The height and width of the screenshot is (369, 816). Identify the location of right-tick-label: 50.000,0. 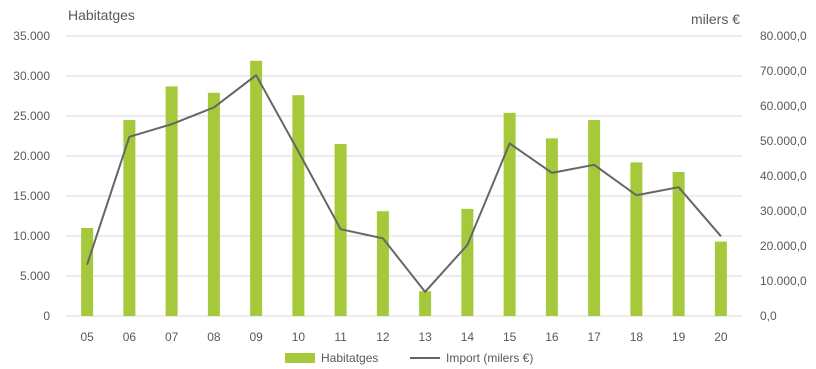
(783, 141).